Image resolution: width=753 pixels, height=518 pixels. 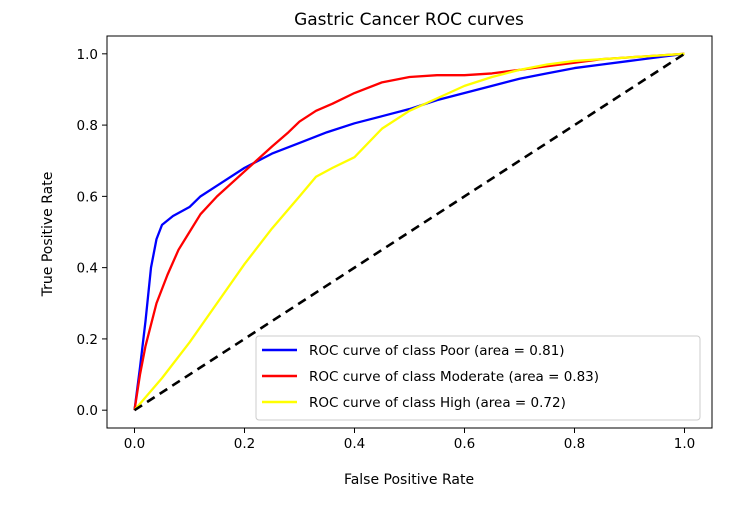 I want to click on x-tick-label: 1.0, so click(x=684, y=444).